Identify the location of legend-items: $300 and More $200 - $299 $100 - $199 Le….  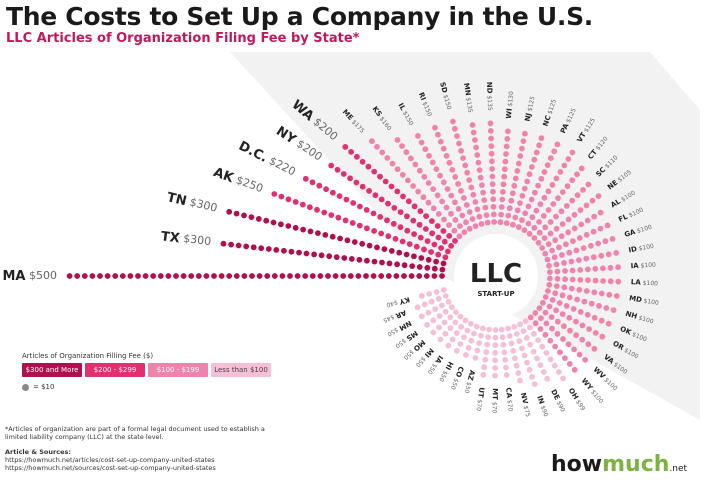
(146, 370).